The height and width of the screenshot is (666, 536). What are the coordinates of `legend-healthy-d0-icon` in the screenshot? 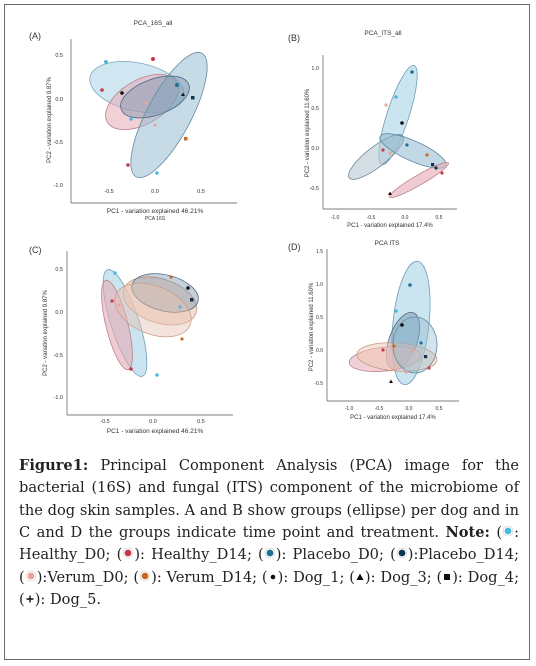 It's located at (508, 533).